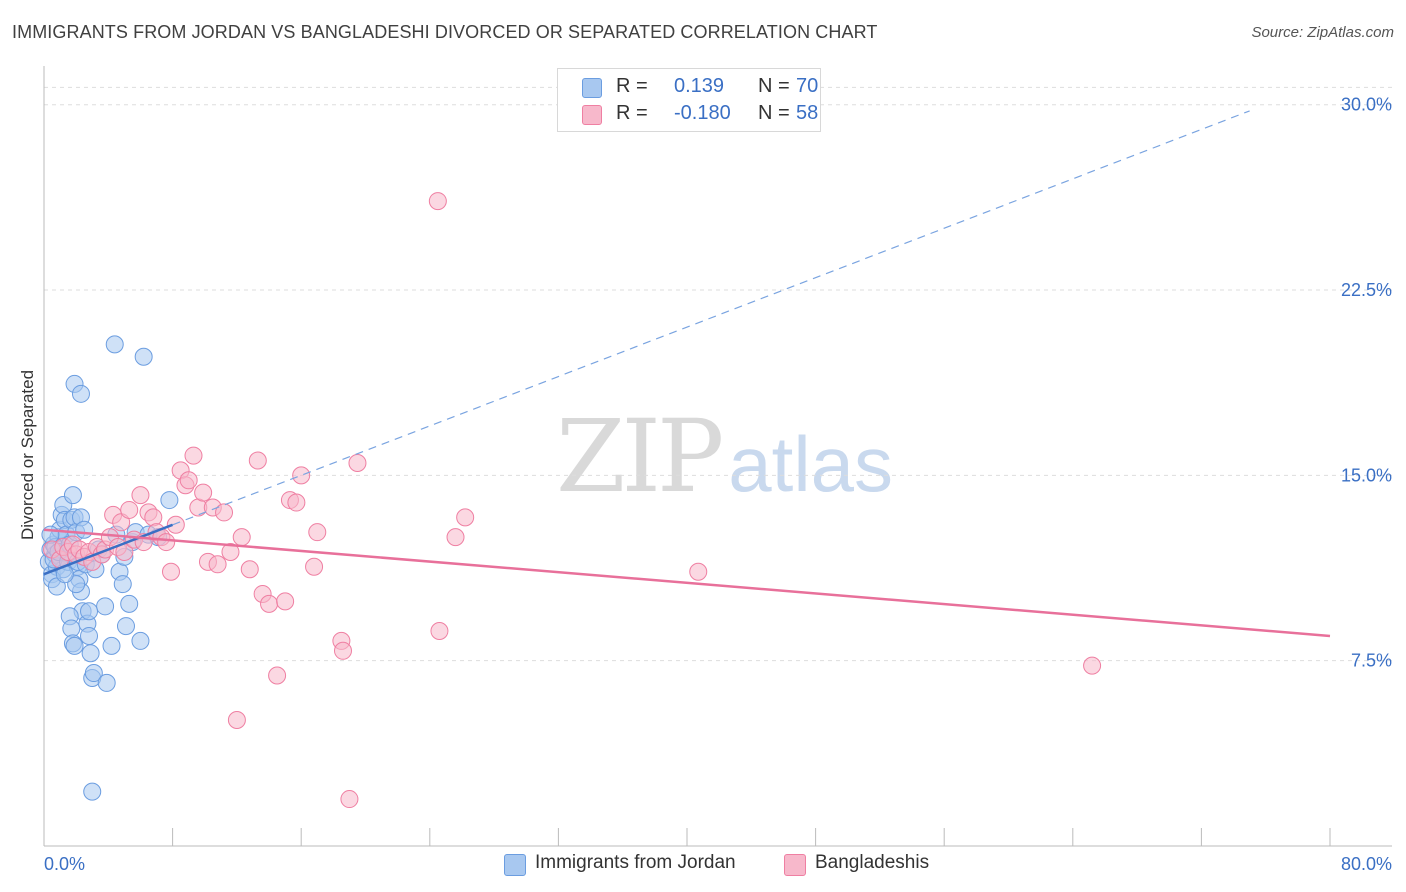 This screenshot has width=1406, height=892. Describe the element at coordinates (640, 456) in the screenshot. I see `watermark-zip: ZIP` at that location.